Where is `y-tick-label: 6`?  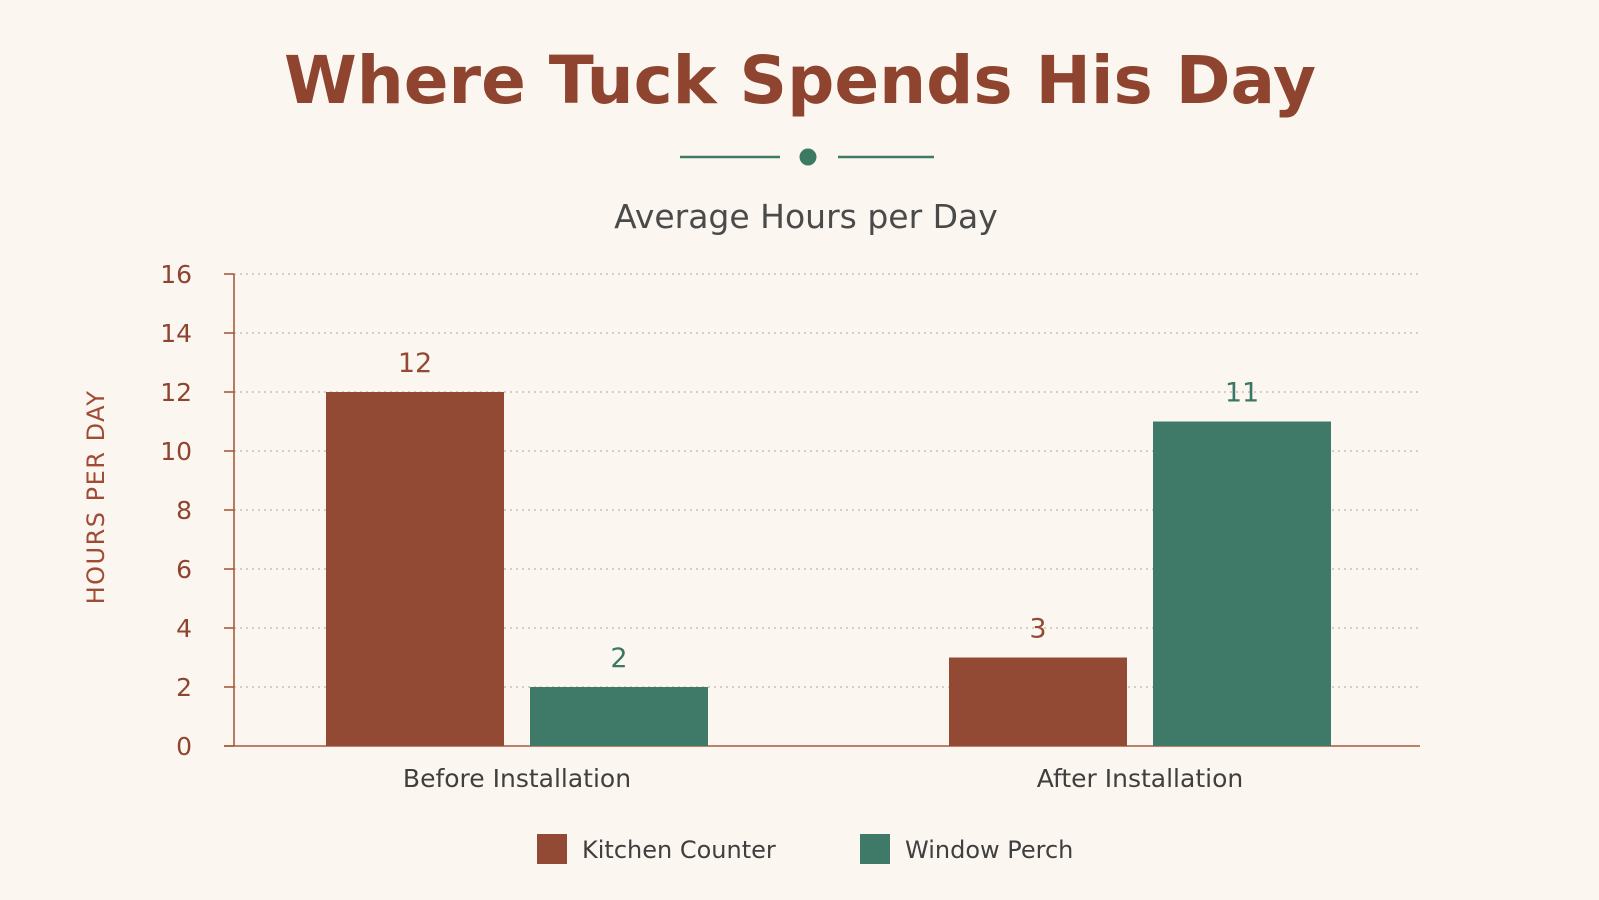
y-tick-label: 6 is located at coordinates (184, 569).